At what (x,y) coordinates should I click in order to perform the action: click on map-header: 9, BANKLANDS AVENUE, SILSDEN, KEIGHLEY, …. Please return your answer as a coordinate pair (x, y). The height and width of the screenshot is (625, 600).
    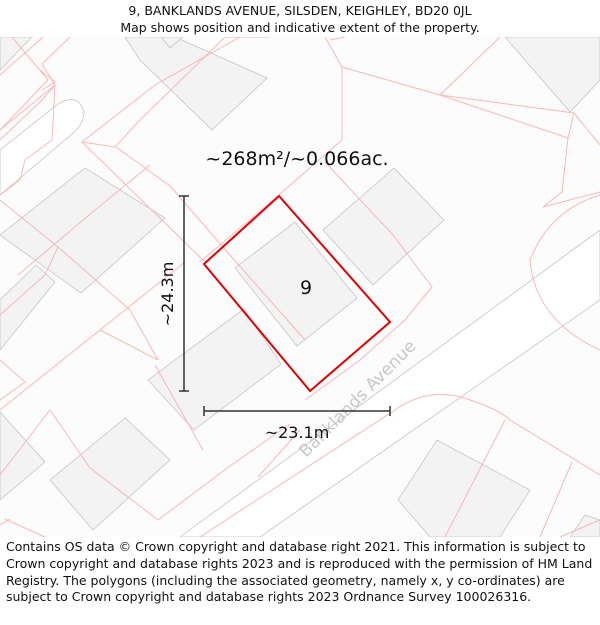
    Looking at the image, I should click on (300, 18).